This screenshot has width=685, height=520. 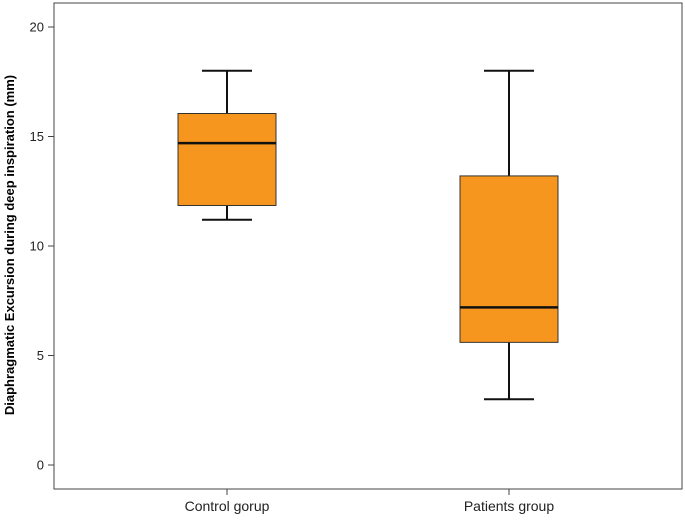 I want to click on y-tick-label-2: 10, so click(x=37, y=246).